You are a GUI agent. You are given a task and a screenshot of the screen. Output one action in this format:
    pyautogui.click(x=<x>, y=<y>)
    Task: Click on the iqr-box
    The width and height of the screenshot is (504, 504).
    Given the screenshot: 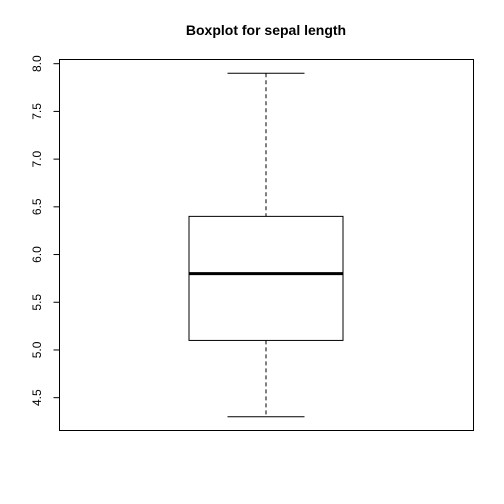 What is the action you would take?
    pyautogui.click(x=266, y=278)
    